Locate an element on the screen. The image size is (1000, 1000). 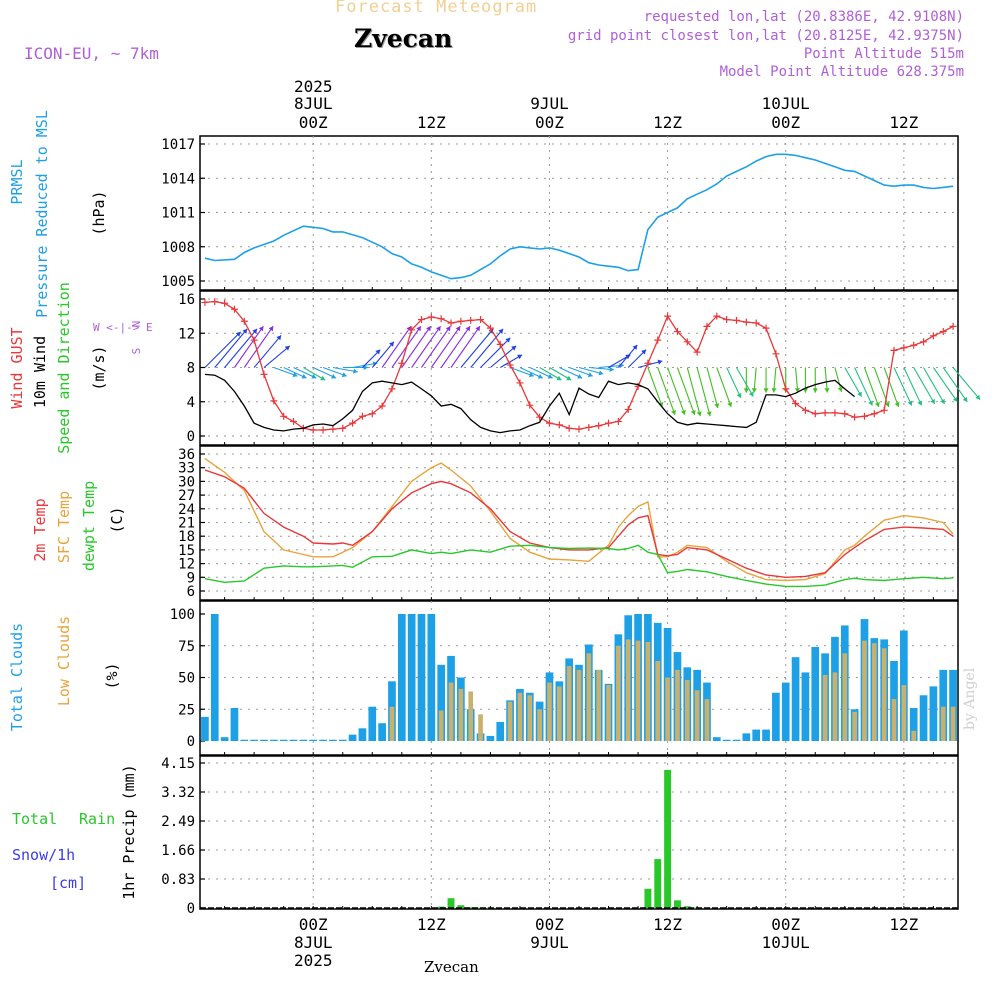
temp-2m-line is located at coordinates (579, 524).